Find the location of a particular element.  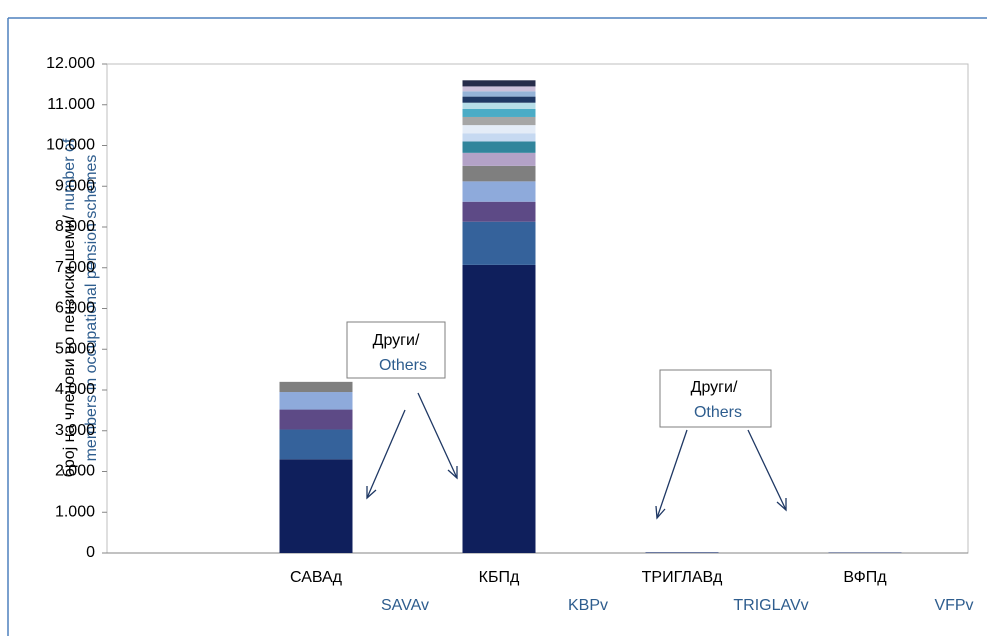

y-tick-label: 3.000 is located at coordinates (75, 430).